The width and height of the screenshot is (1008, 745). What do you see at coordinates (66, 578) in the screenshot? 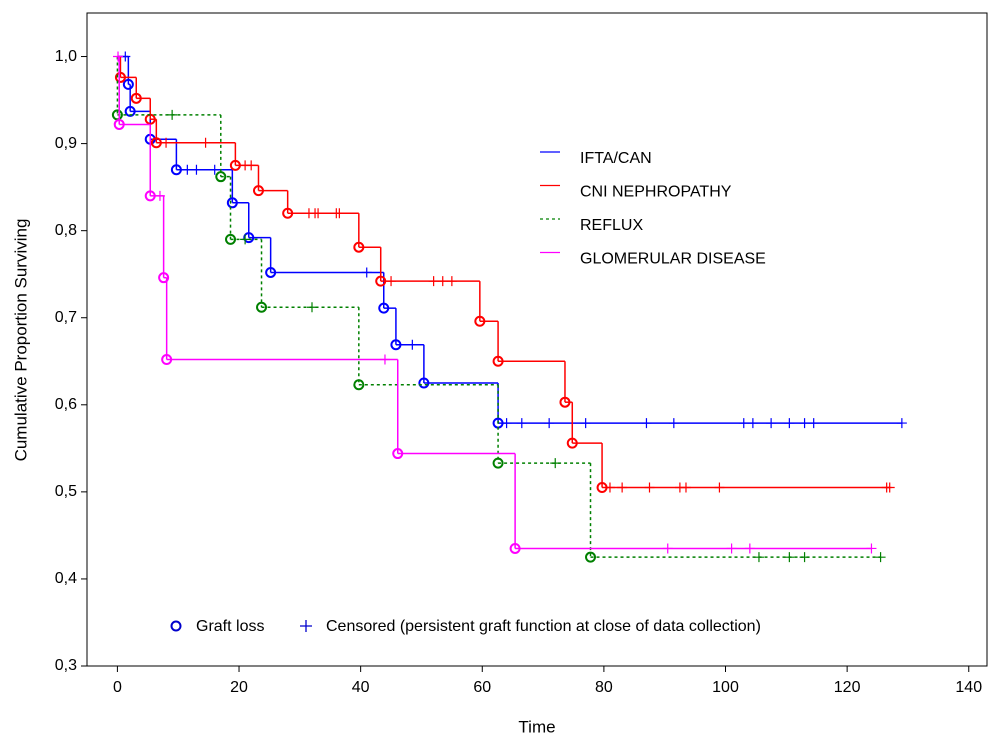
I see `y-tick-label: 0,4` at bounding box center [66, 578].